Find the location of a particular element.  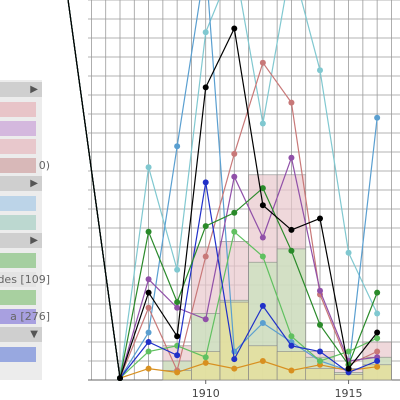

layer-label: ades [109] is located at coordinates (25, 279).